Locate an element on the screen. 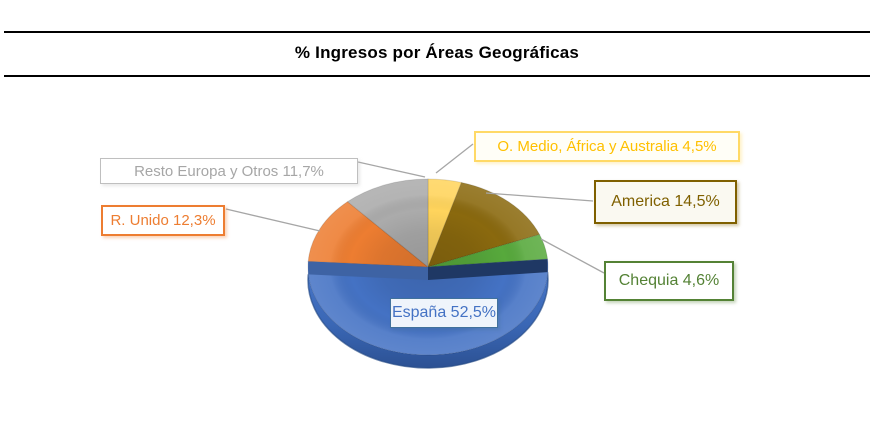 This screenshot has height=426, width=874. data-label-resto-europa: Resto Europa y Otros 11,7% is located at coordinates (229, 171).